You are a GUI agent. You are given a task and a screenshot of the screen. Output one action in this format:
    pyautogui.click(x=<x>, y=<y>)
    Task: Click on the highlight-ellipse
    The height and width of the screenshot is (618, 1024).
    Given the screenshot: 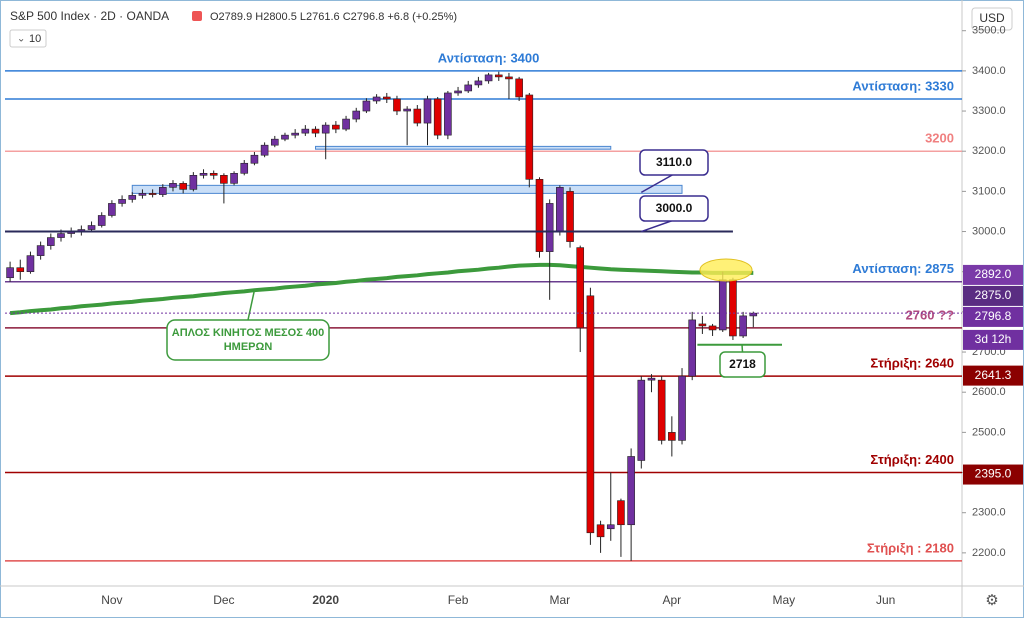 What is the action you would take?
    pyautogui.click(x=726, y=270)
    